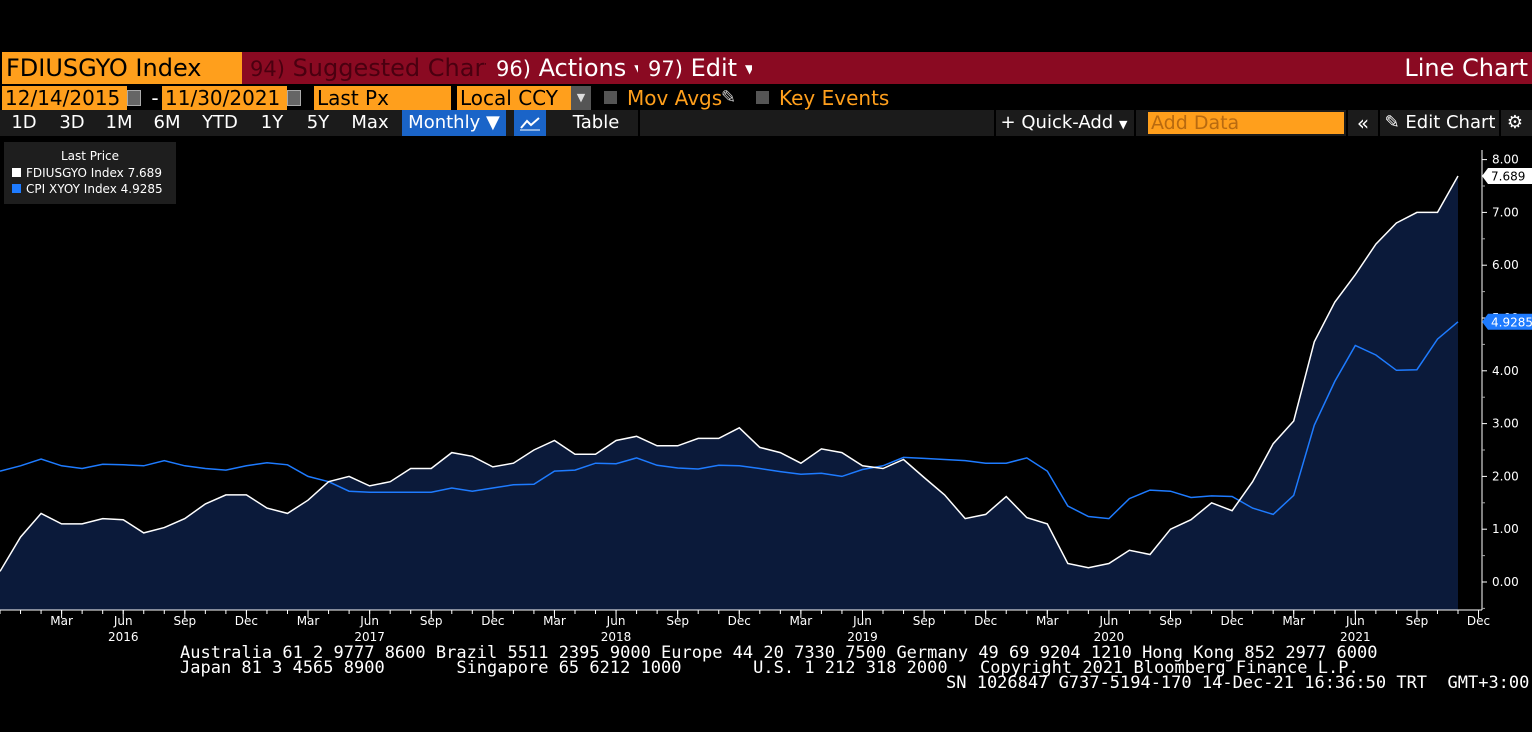 The image size is (1532, 732). Describe the element at coordinates (665, 69) in the screenshot. I see `edit-number: 97)` at that location.